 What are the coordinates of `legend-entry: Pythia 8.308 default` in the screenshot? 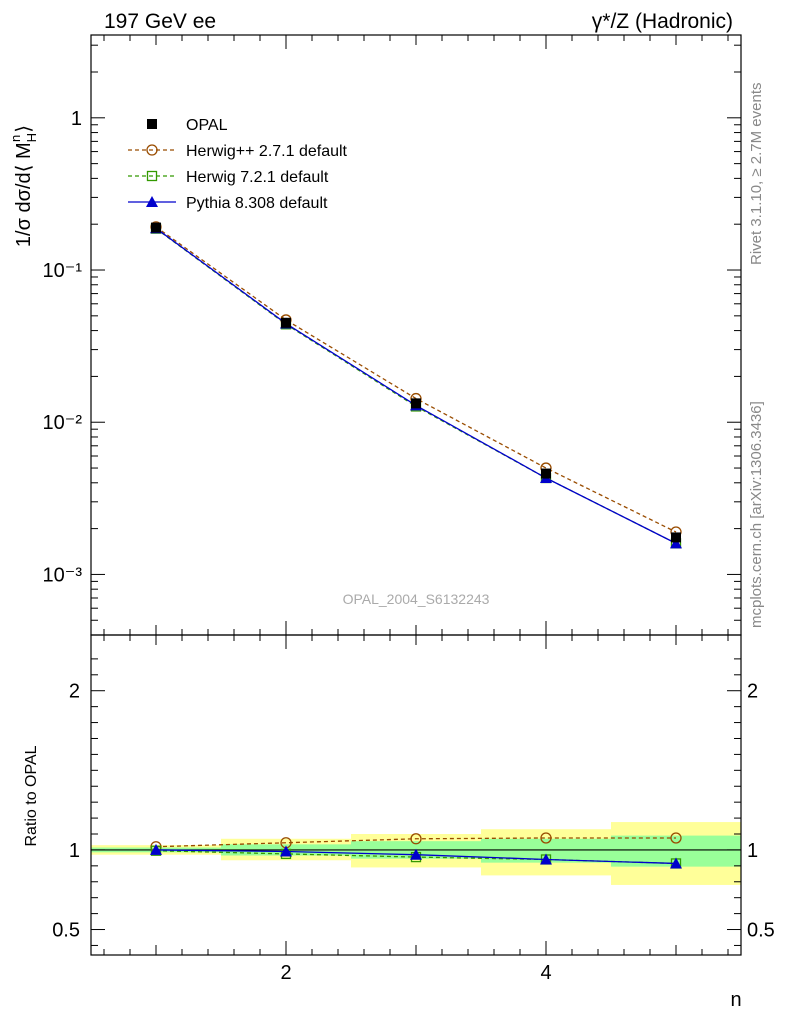 It's located at (228, 203).